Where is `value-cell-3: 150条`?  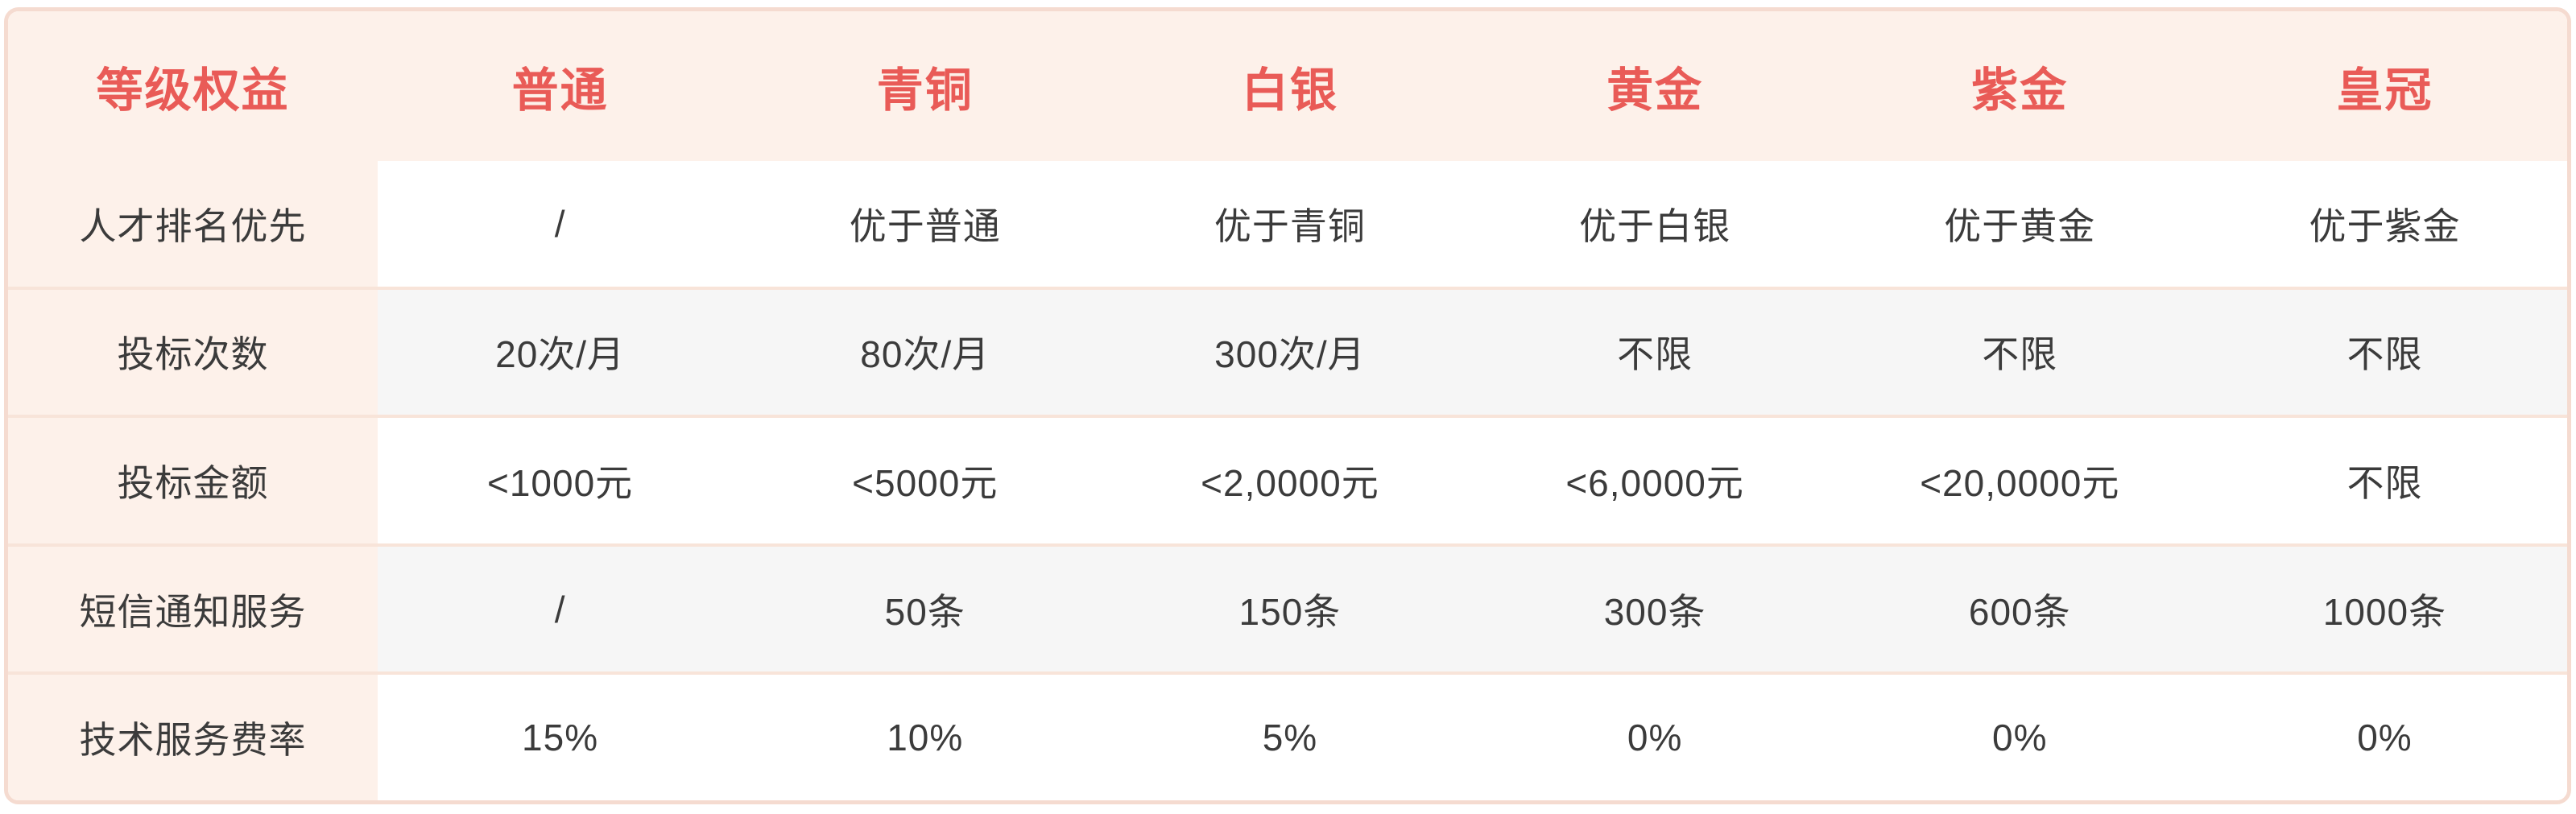
value-cell-3: 150条 is located at coordinates (1290, 612).